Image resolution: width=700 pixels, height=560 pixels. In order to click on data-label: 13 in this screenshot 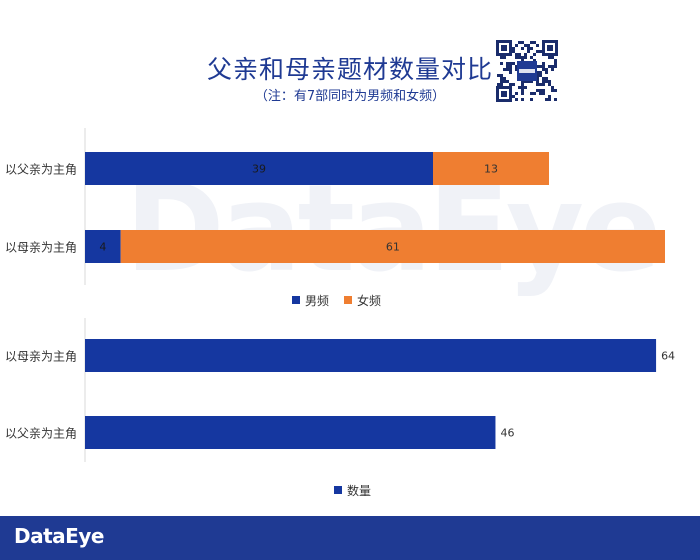, I will do `click(491, 169)`.